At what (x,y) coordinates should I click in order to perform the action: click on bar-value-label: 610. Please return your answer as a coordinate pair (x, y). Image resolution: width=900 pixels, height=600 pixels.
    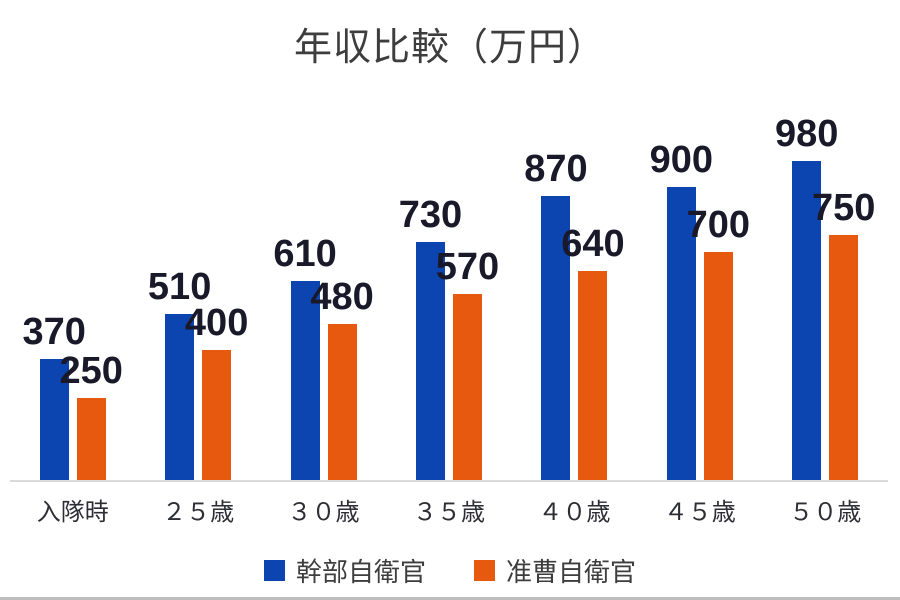
    Looking at the image, I should click on (305, 254).